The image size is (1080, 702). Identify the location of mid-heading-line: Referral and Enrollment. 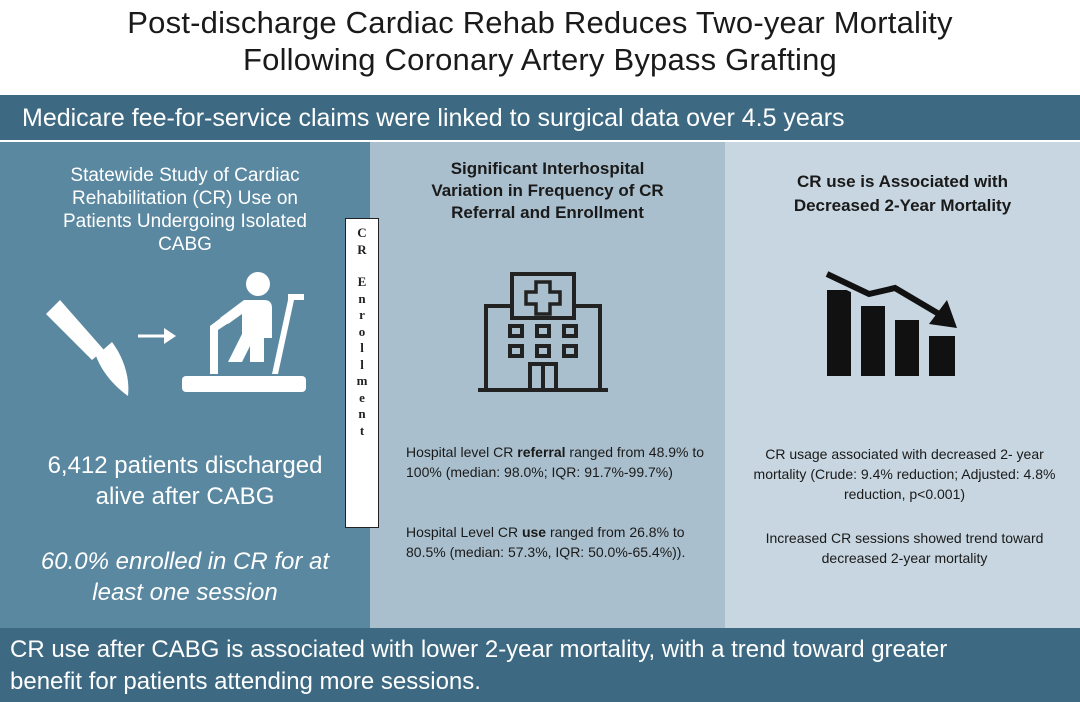
(547, 212).